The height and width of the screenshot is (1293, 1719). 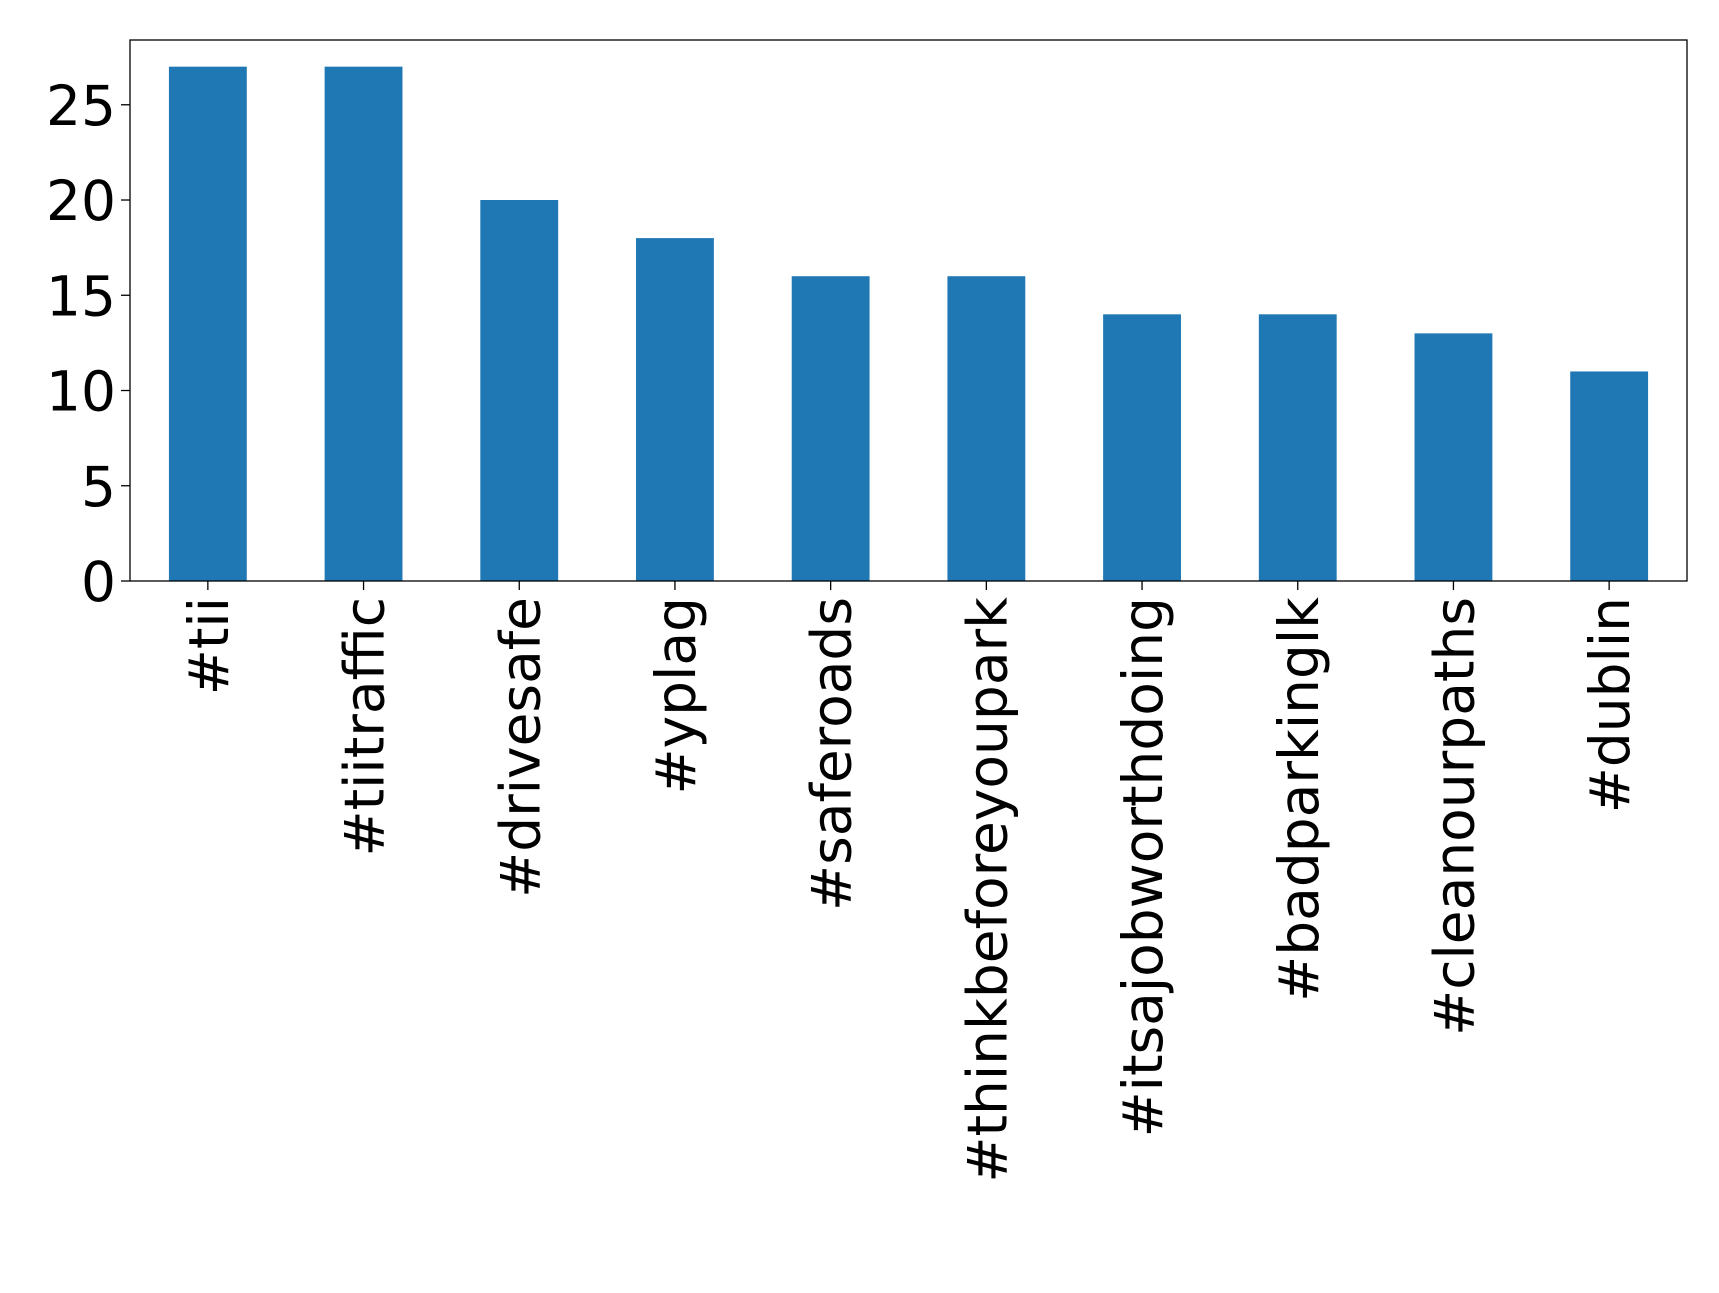 What do you see at coordinates (832, 754) in the screenshot?
I see `x-tick-label: #saferoads` at bounding box center [832, 754].